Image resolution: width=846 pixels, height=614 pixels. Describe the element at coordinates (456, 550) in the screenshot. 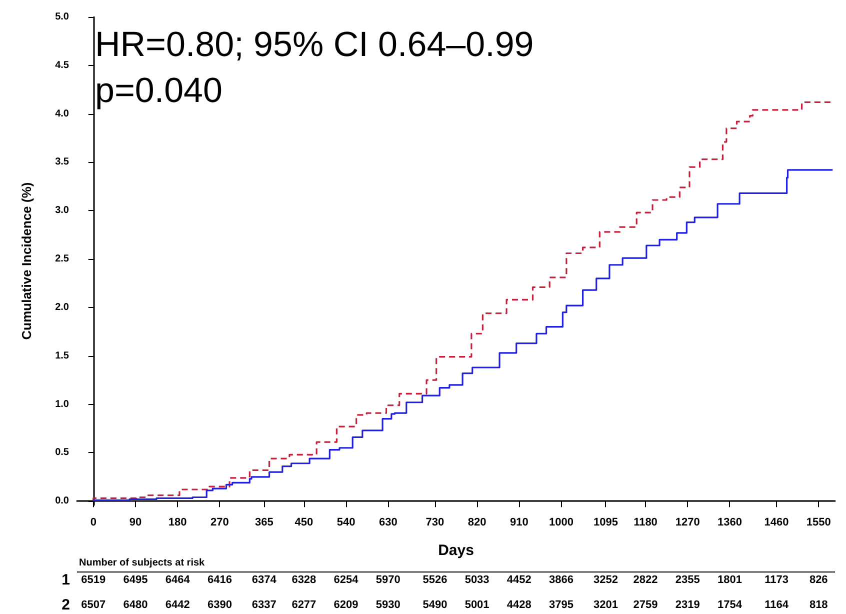

I see `x-axis-title: Days` at that location.